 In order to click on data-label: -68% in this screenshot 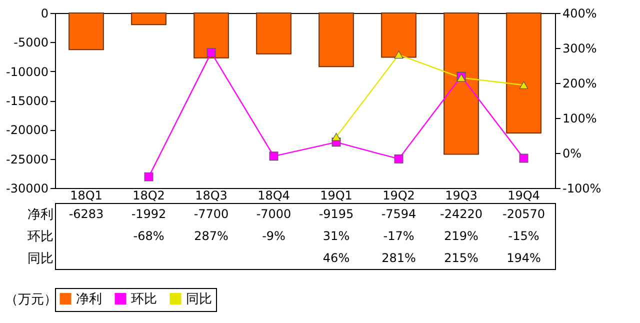, I will do `click(148, 236)`.